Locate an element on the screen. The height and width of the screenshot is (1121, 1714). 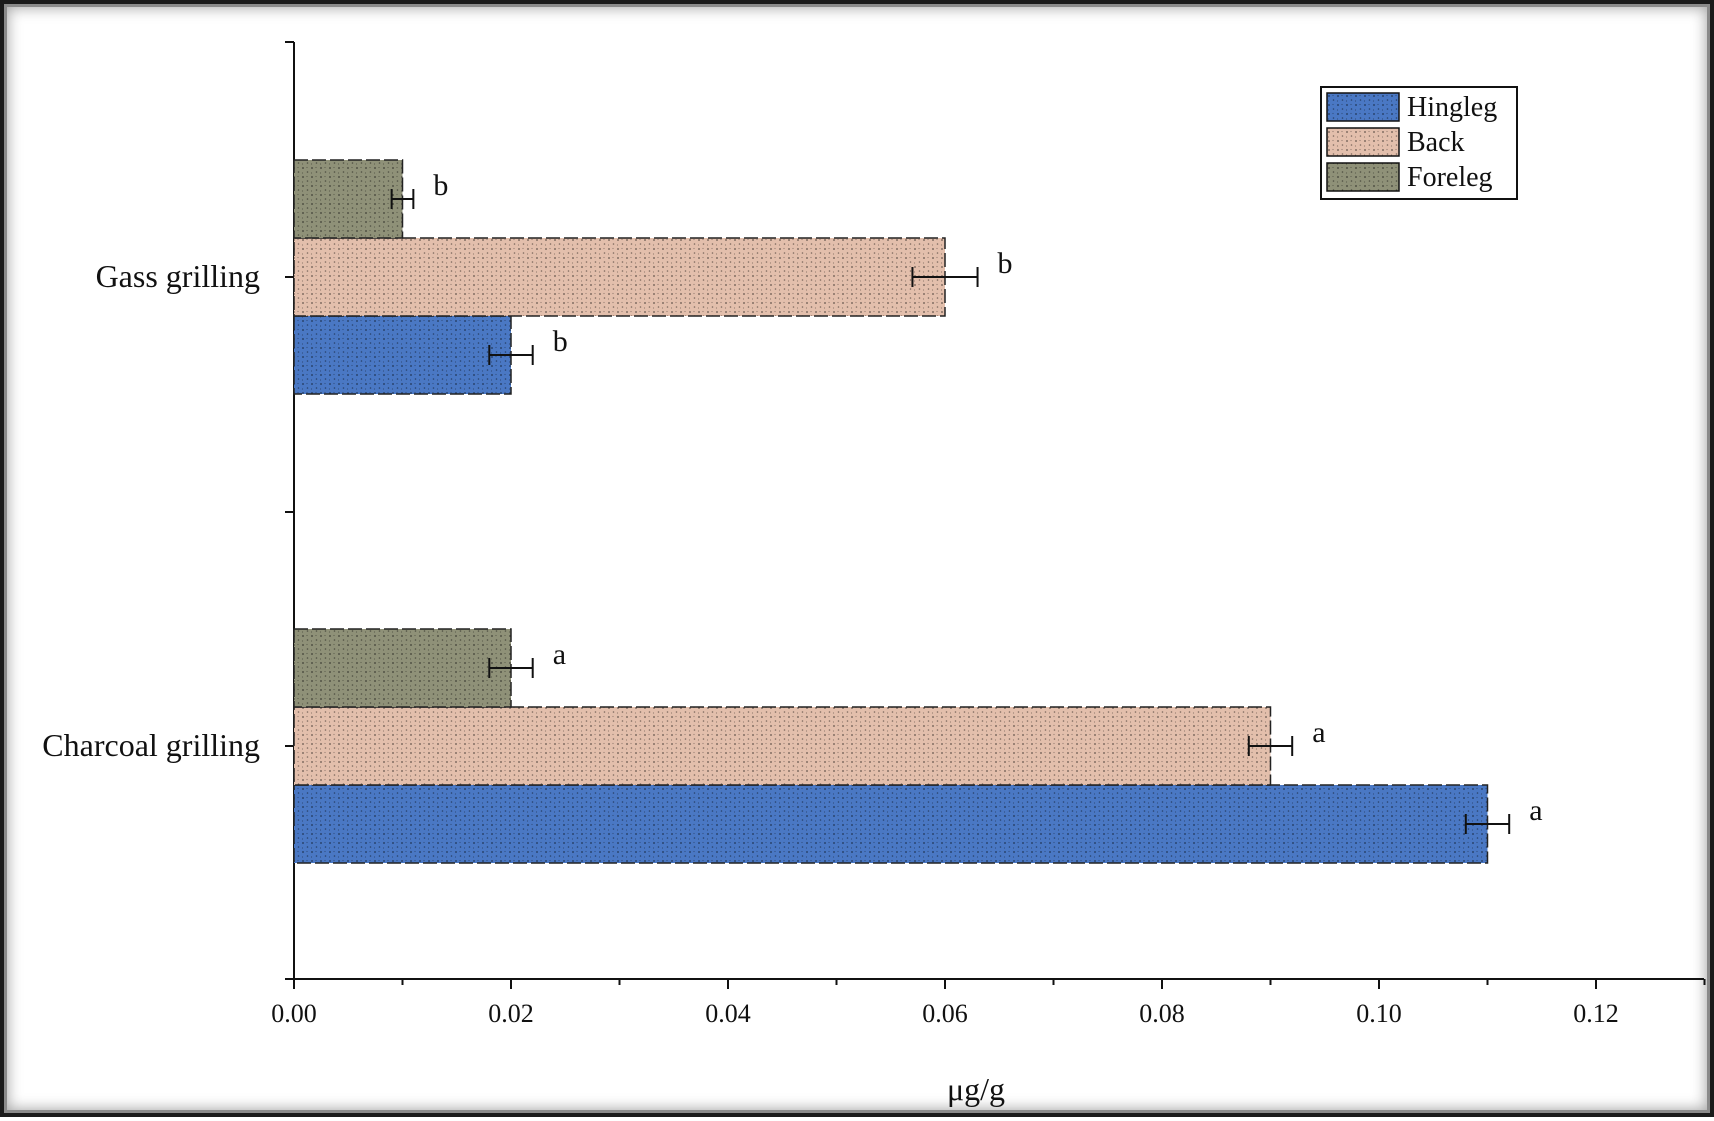
legend-entry: Hingleg is located at coordinates (1411, 107).